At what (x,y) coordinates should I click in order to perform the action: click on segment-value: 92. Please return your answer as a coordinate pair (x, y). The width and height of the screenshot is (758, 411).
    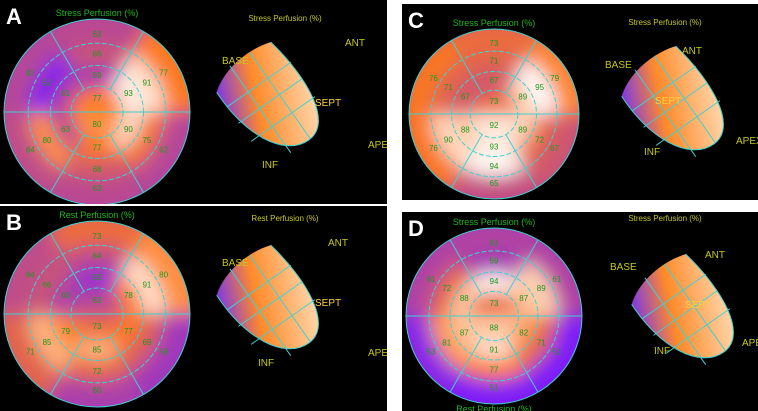
    Looking at the image, I should click on (494, 125).